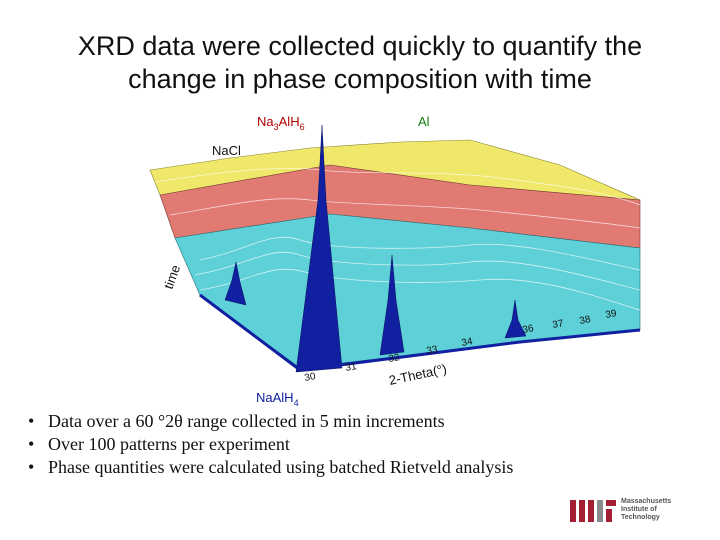 Image resolution: width=720 pixels, height=540 pixels. What do you see at coordinates (528, 329) in the screenshot?
I see `tick-label: 36` at bounding box center [528, 329].